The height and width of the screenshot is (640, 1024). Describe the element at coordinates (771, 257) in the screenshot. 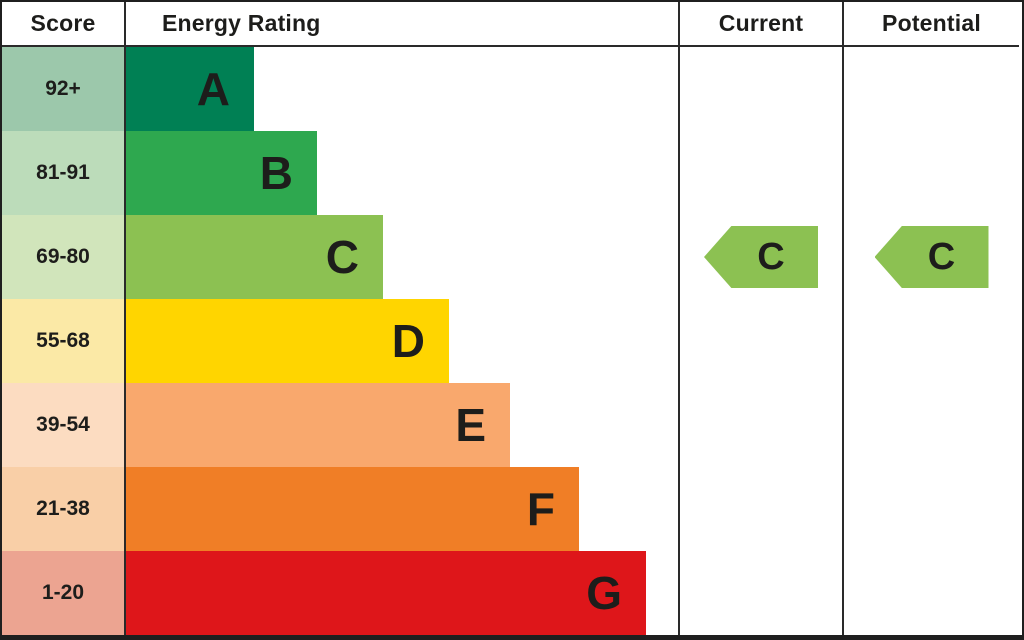

I see `current-rating-letter: C` at that location.